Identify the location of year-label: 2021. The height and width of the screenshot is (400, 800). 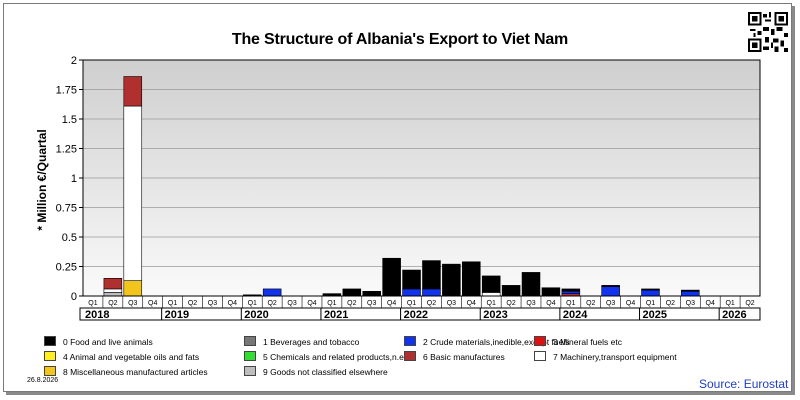
(336, 315).